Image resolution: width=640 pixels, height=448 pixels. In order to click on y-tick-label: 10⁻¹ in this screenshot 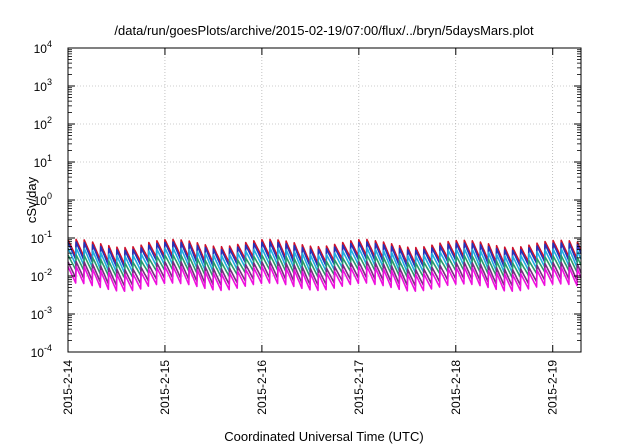, I will do `click(41, 237)`.